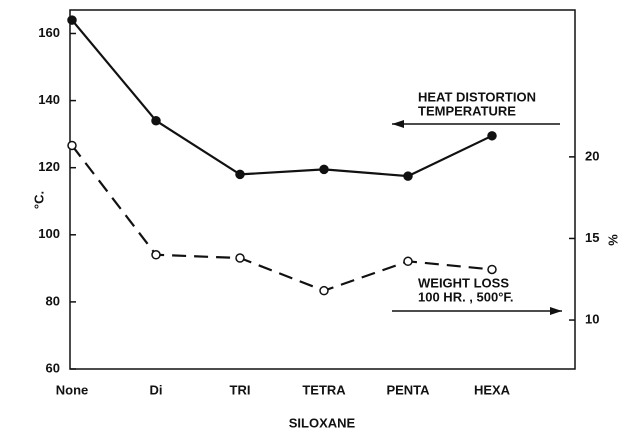 This screenshot has height=434, width=626. I want to click on y-tick-label: 80, so click(53, 300).